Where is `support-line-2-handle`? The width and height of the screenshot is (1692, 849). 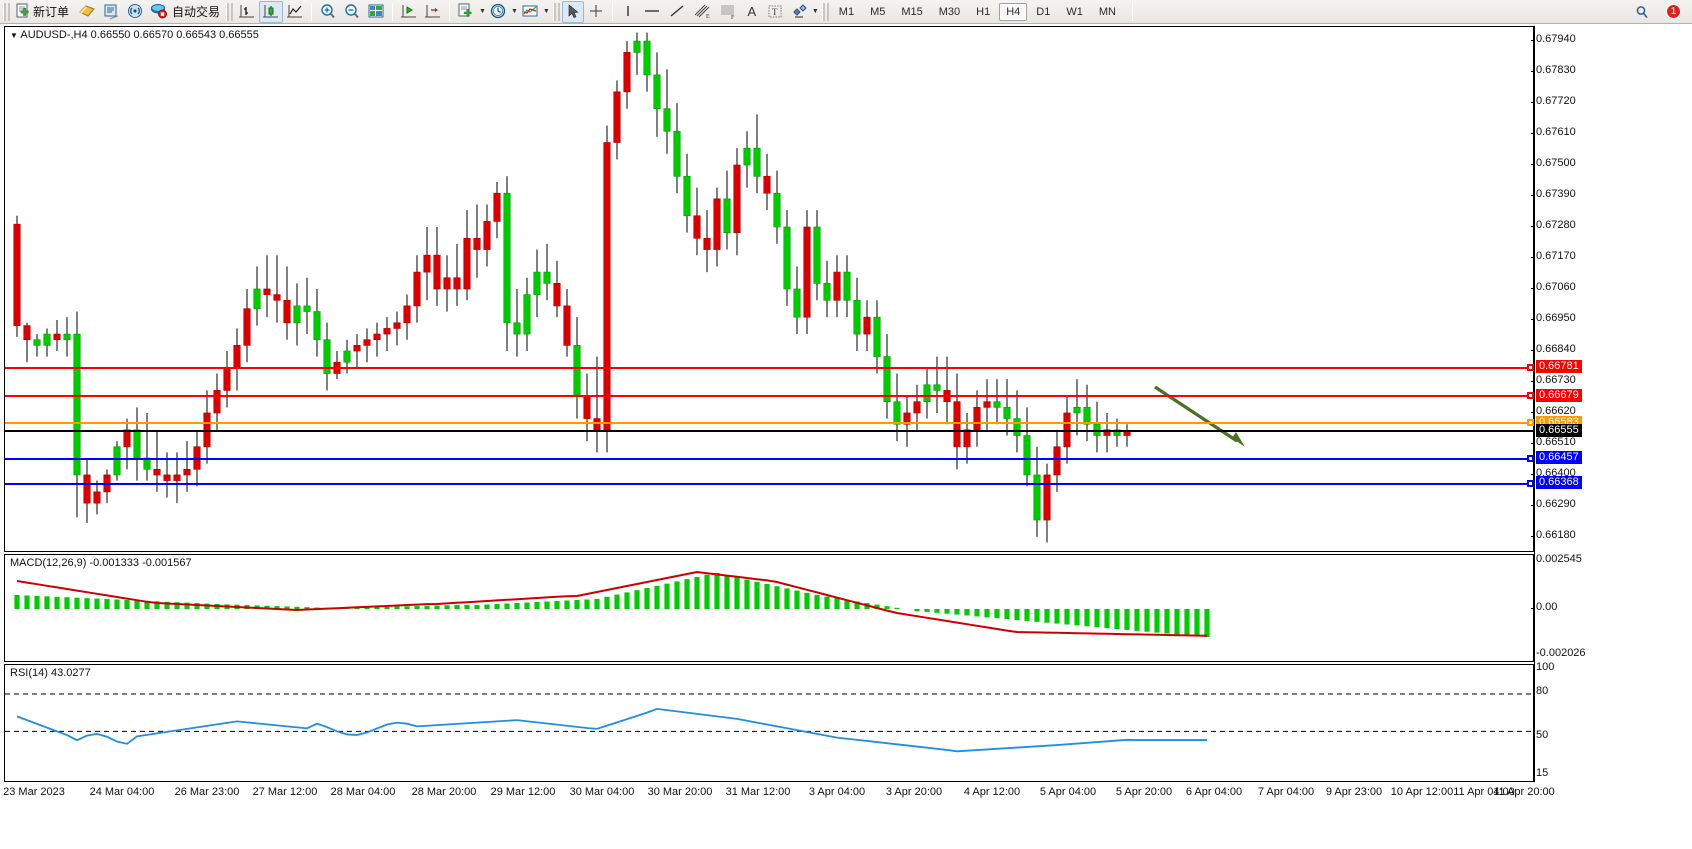 support-line-2-handle is located at coordinates (1530, 483).